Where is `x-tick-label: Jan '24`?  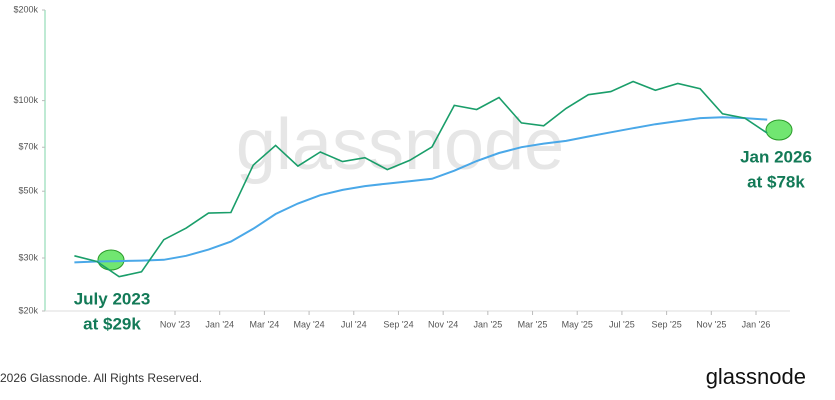
x-tick-label: Jan '24 is located at coordinates (219, 324).